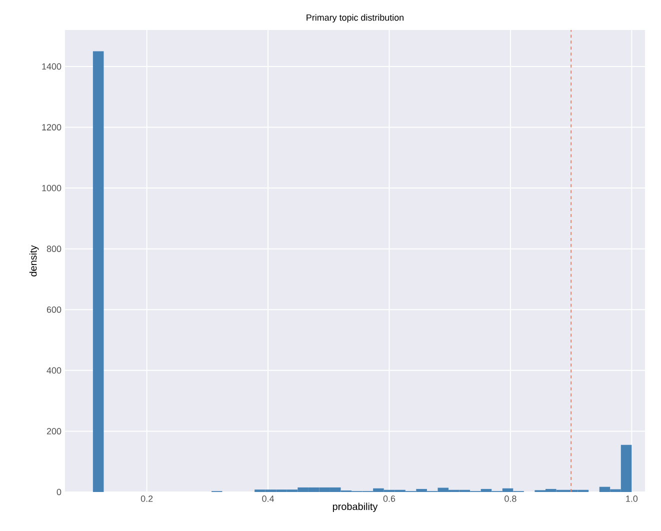 The height and width of the screenshot is (531, 661). What do you see at coordinates (52, 188) in the screenshot?
I see `y-tick-label: 1000` at bounding box center [52, 188].